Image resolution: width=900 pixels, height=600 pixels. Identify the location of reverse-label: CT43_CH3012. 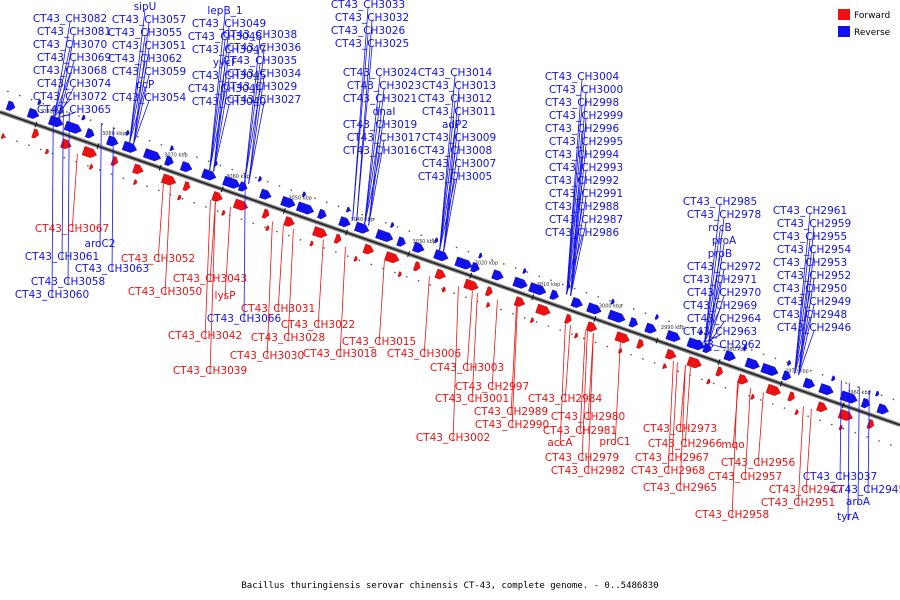
(455, 99).